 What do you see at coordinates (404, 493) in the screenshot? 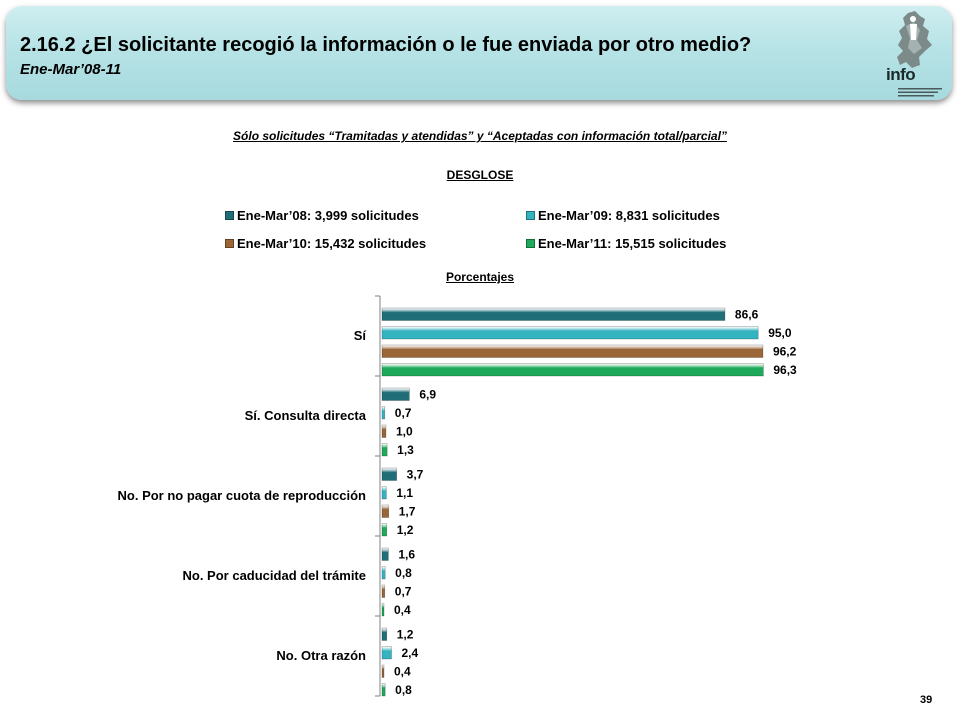
I see `data-label: 1,1` at bounding box center [404, 493].